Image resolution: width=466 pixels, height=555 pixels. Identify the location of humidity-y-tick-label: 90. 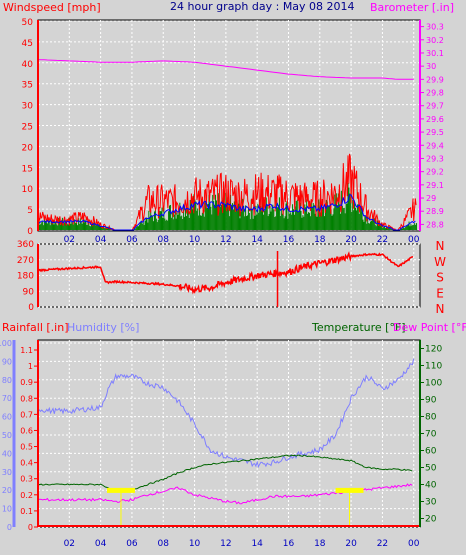
(7, 361).